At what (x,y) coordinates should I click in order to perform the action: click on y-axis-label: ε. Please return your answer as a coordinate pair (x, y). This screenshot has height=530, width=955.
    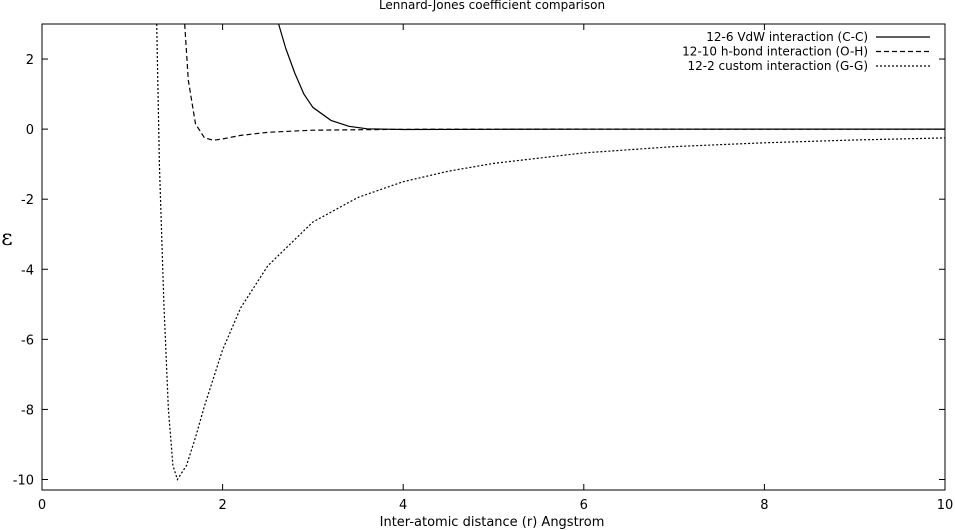
    Looking at the image, I should click on (6, 238).